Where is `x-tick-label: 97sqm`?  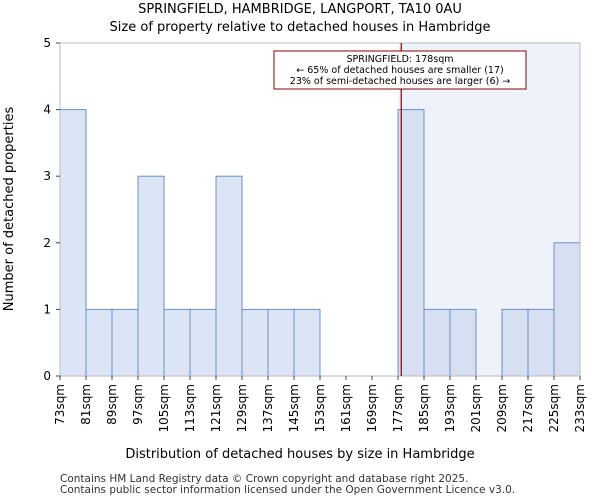 x-tick-label: 97sqm is located at coordinates (138, 404).